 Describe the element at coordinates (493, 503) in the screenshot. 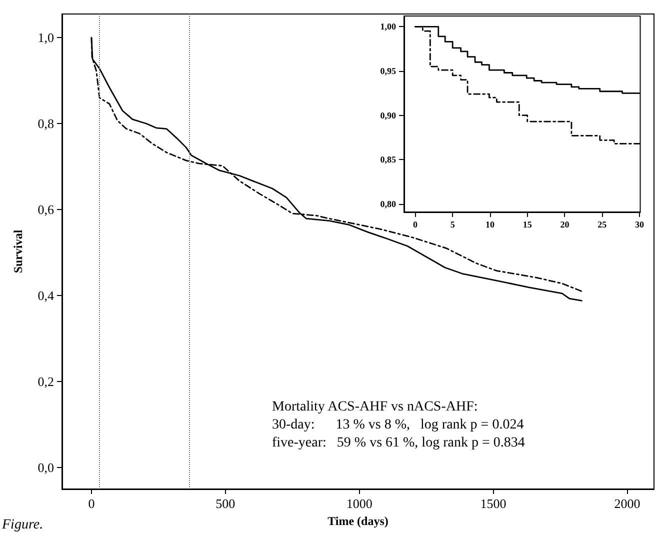

I see `x-tick-label: 1500` at that location.